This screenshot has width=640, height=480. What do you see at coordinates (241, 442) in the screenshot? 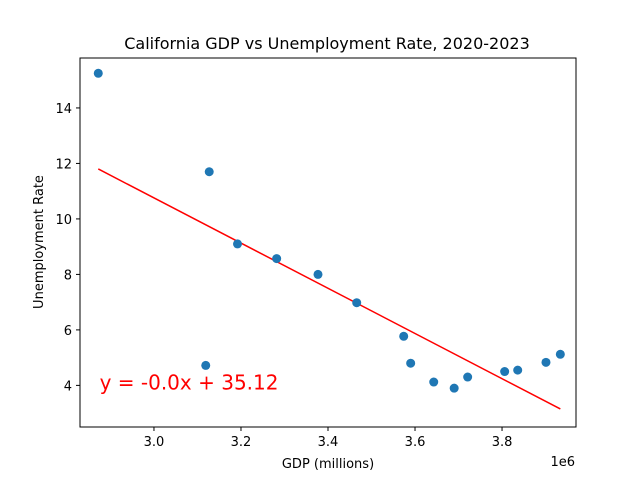
I see `x-tick-label-1: 3.2` at bounding box center [241, 442].